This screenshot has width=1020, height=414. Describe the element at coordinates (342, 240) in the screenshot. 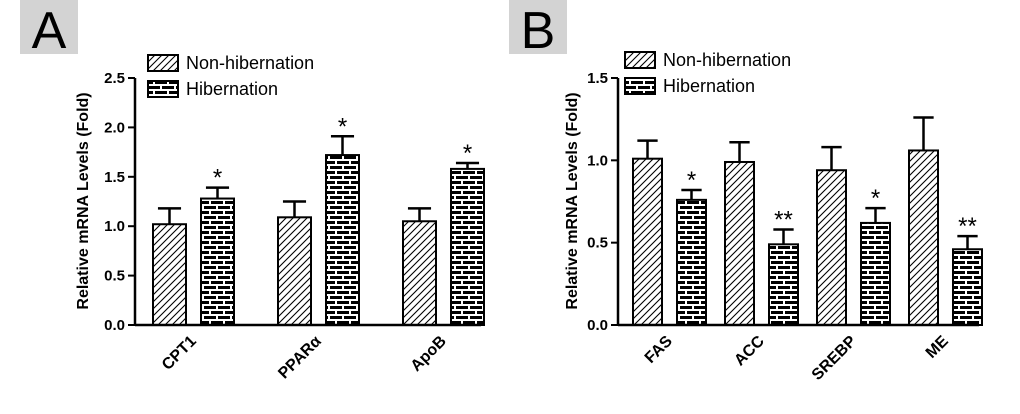

I see `bar-hibernation-pparα` at that location.